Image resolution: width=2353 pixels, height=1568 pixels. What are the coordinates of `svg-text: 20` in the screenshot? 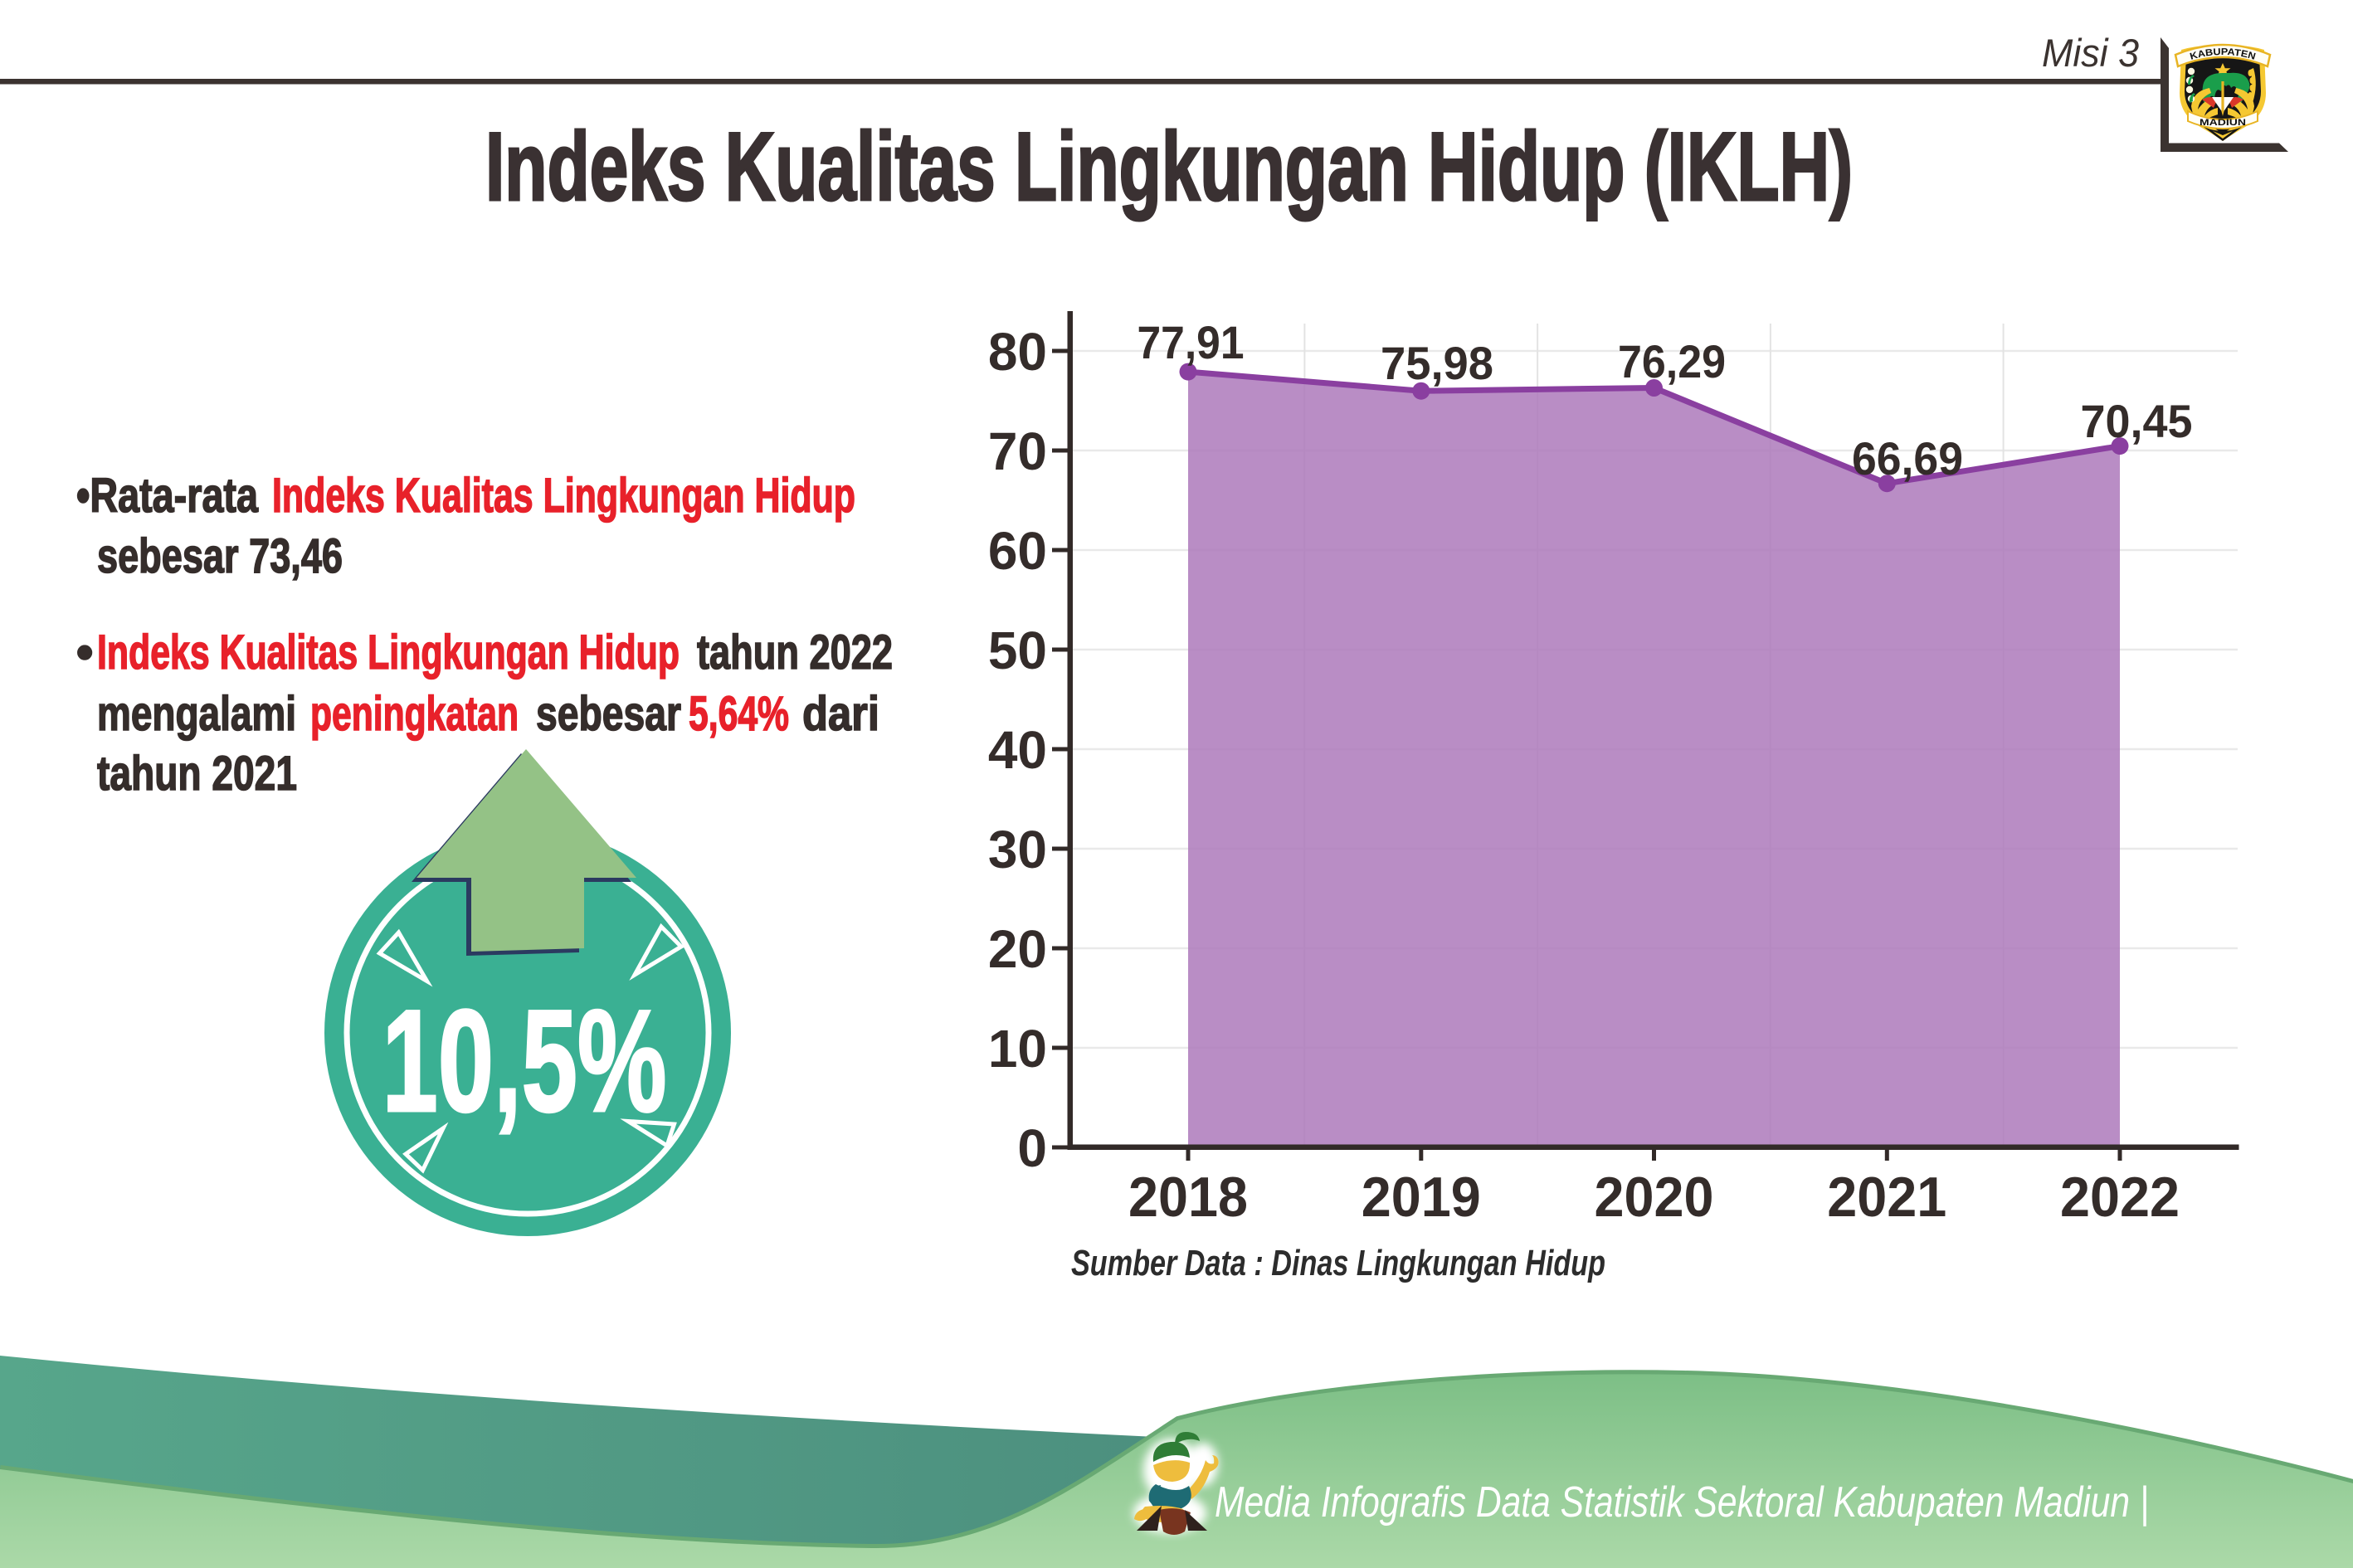 It's located at (1017, 949).